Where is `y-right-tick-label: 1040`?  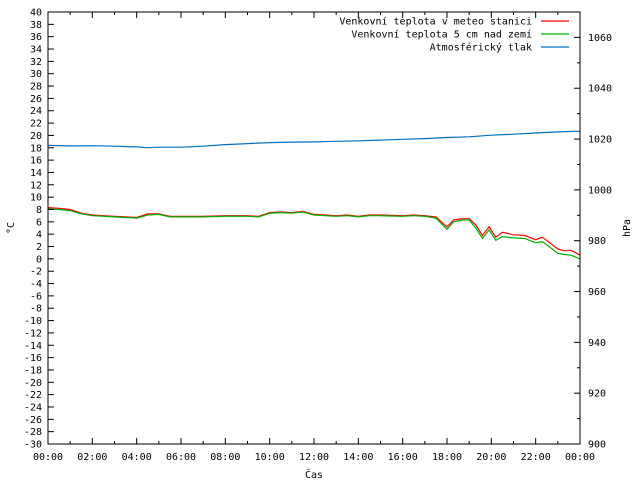 y-right-tick-label: 1040 is located at coordinates (600, 89).